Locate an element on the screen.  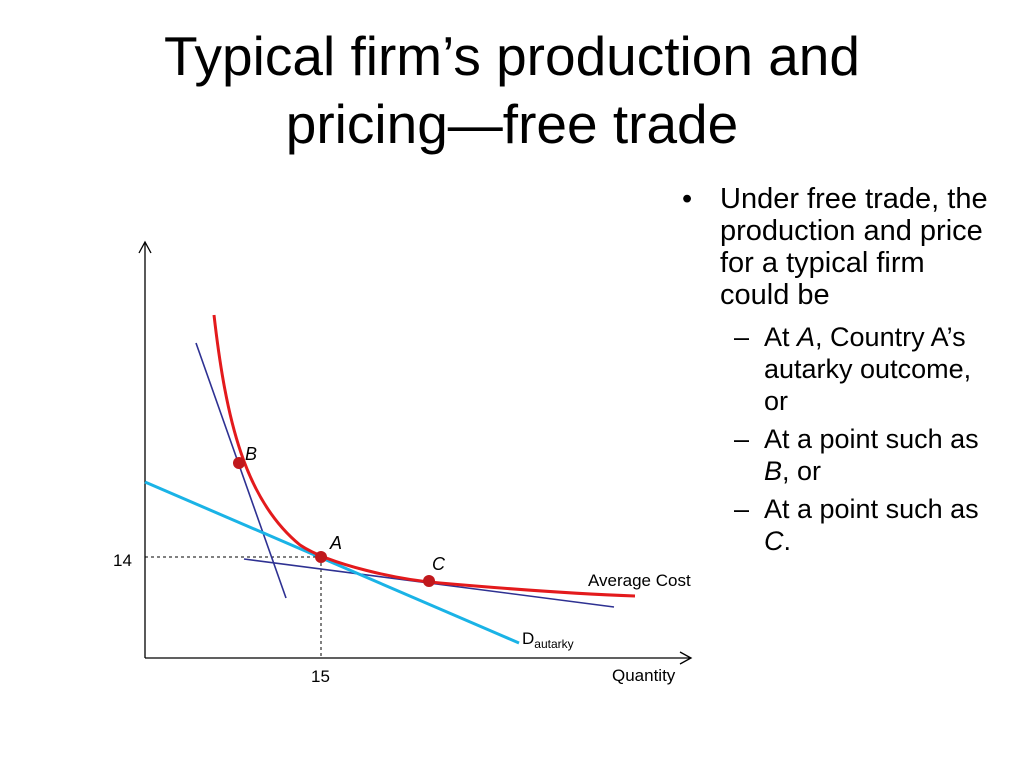
point-b is located at coordinates (239, 463).